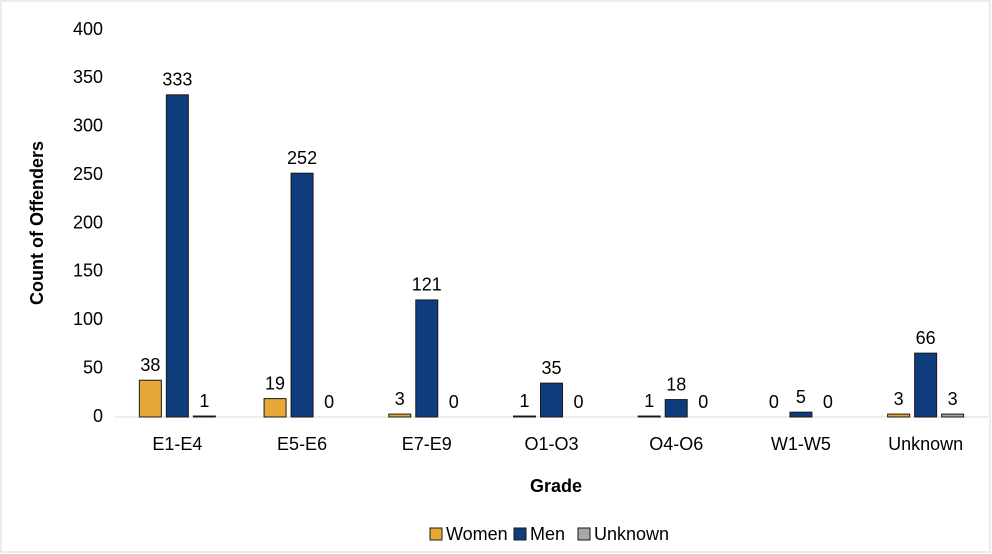 The width and height of the screenshot is (992, 554). I want to click on y-tick-label: 0, so click(98, 416).